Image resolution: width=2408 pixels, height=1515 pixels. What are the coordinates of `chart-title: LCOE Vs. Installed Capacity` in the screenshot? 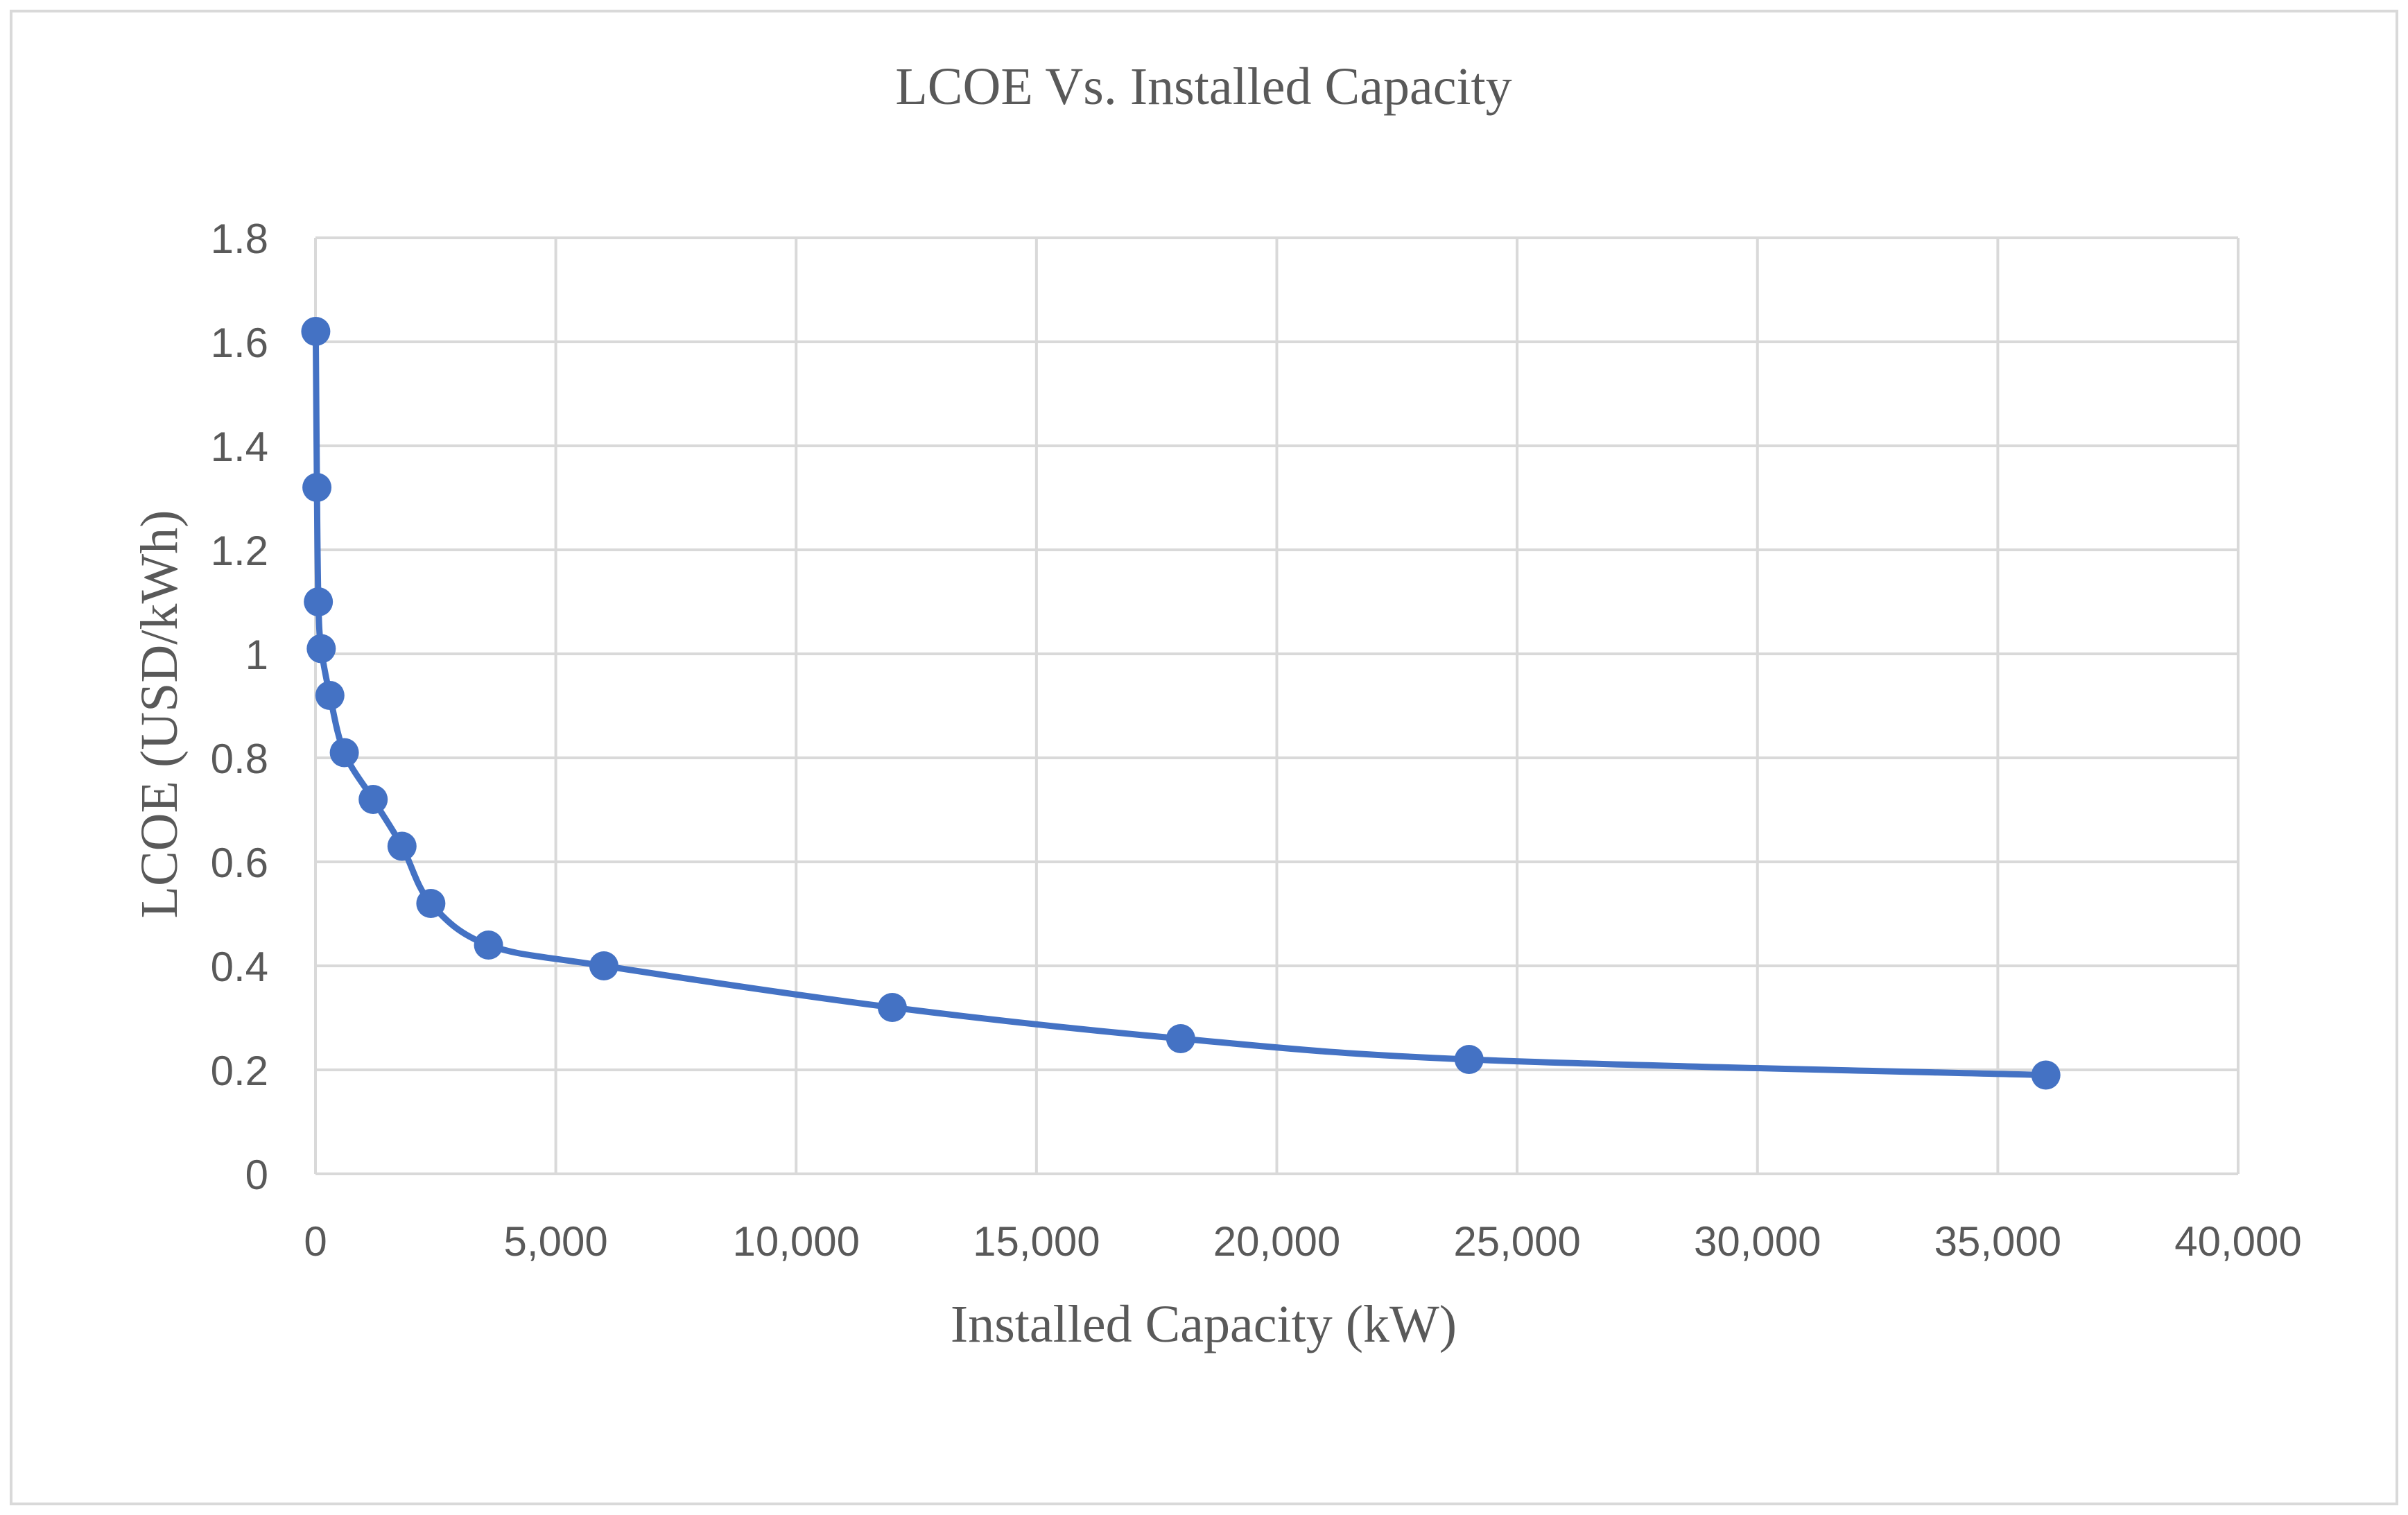 It's located at (1203, 87).